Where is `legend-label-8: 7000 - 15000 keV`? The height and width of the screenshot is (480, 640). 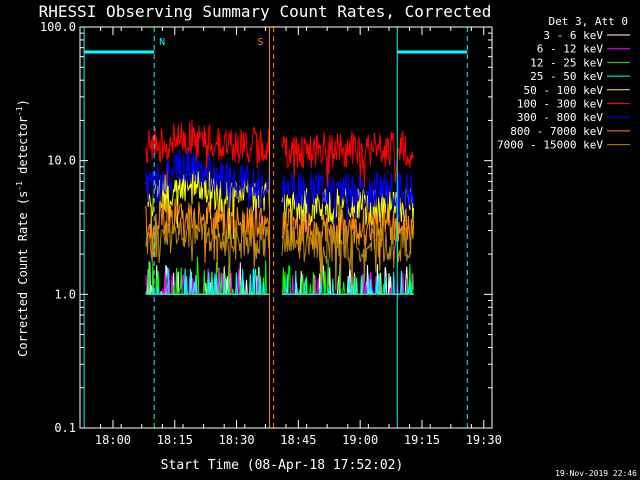 legend-label-8: 7000 - 15000 keV is located at coordinates (550, 145).